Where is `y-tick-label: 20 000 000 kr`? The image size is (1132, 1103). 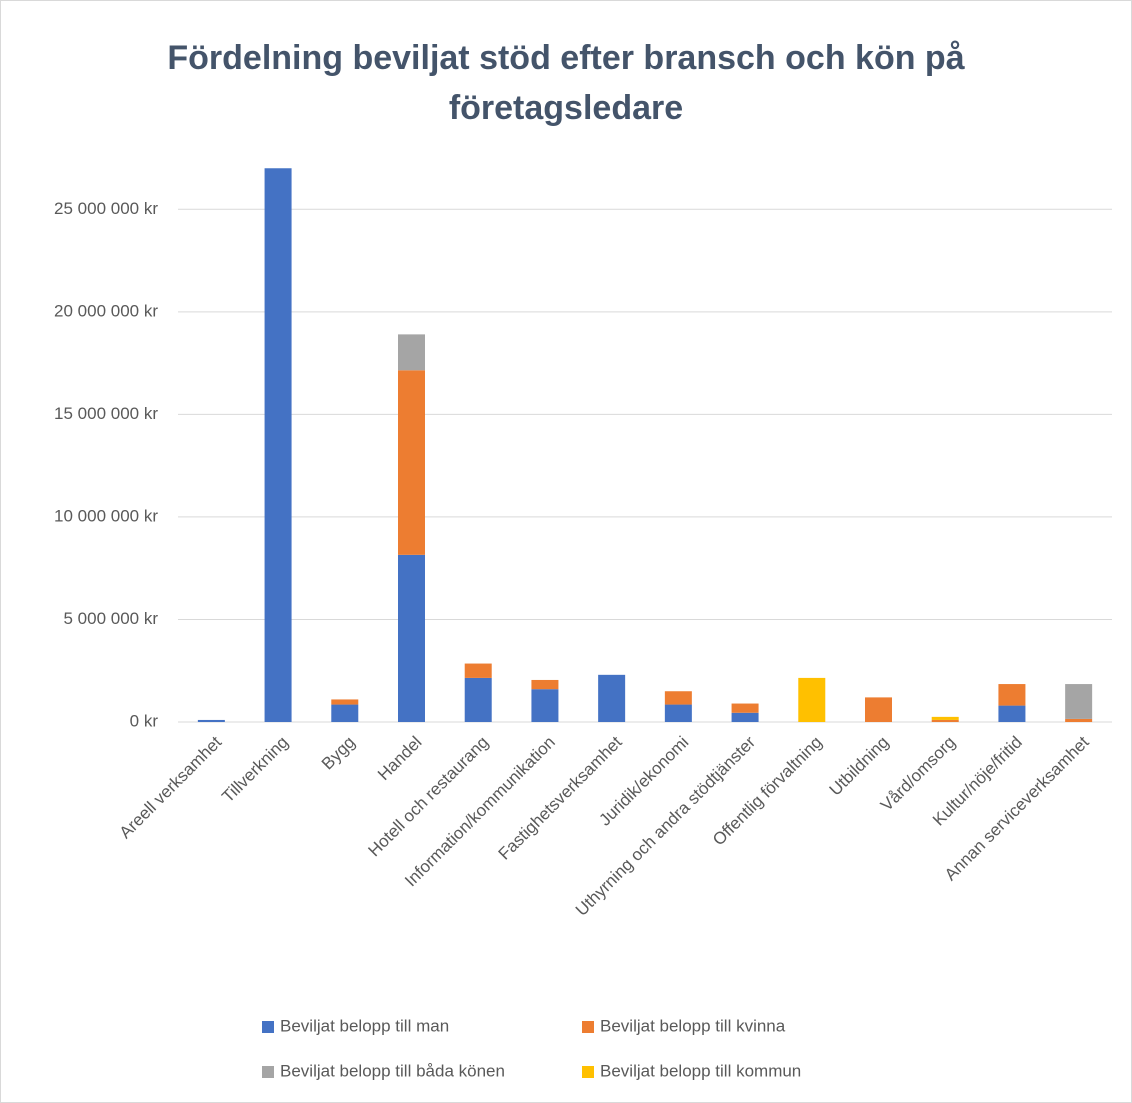 y-tick-label: 20 000 000 kr is located at coordinates (106, 310).